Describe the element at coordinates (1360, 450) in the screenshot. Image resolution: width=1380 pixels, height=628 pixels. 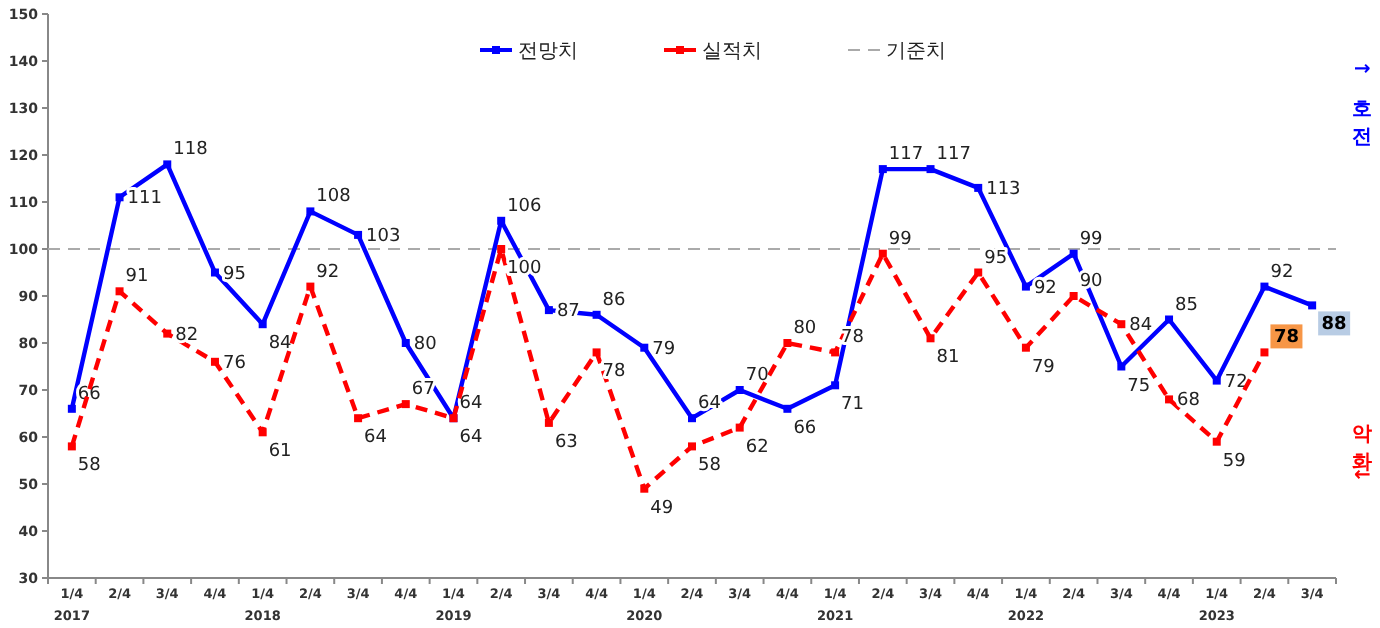
I see `text: 악화↓` at that location.